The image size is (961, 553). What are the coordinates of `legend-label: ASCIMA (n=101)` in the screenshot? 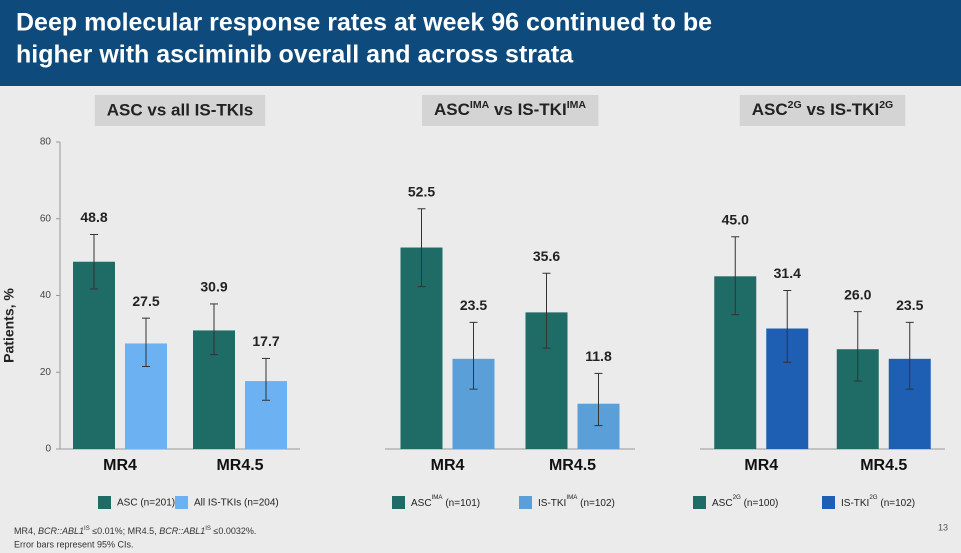 It's located at (445, 501).